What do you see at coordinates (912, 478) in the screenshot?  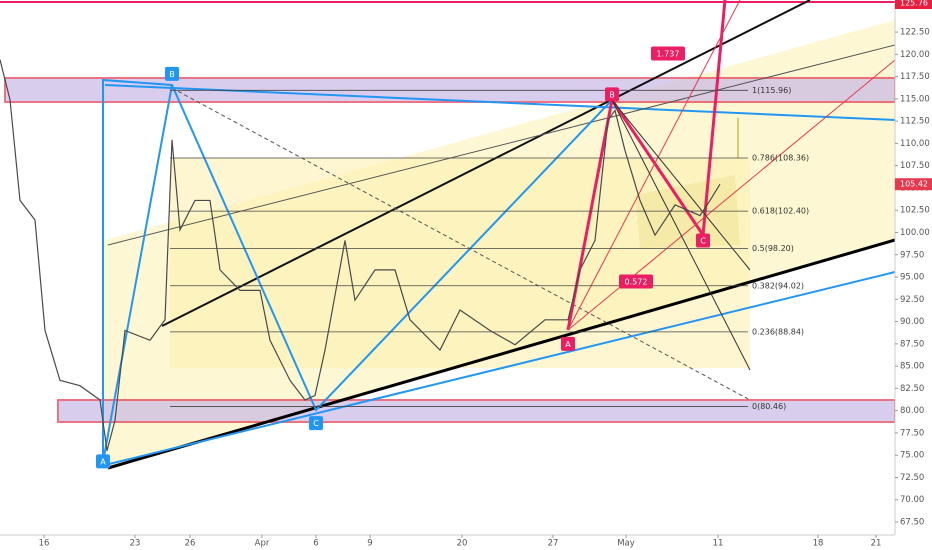 I see `y-tick-label: 72.50` at bounding box center [912, 478].